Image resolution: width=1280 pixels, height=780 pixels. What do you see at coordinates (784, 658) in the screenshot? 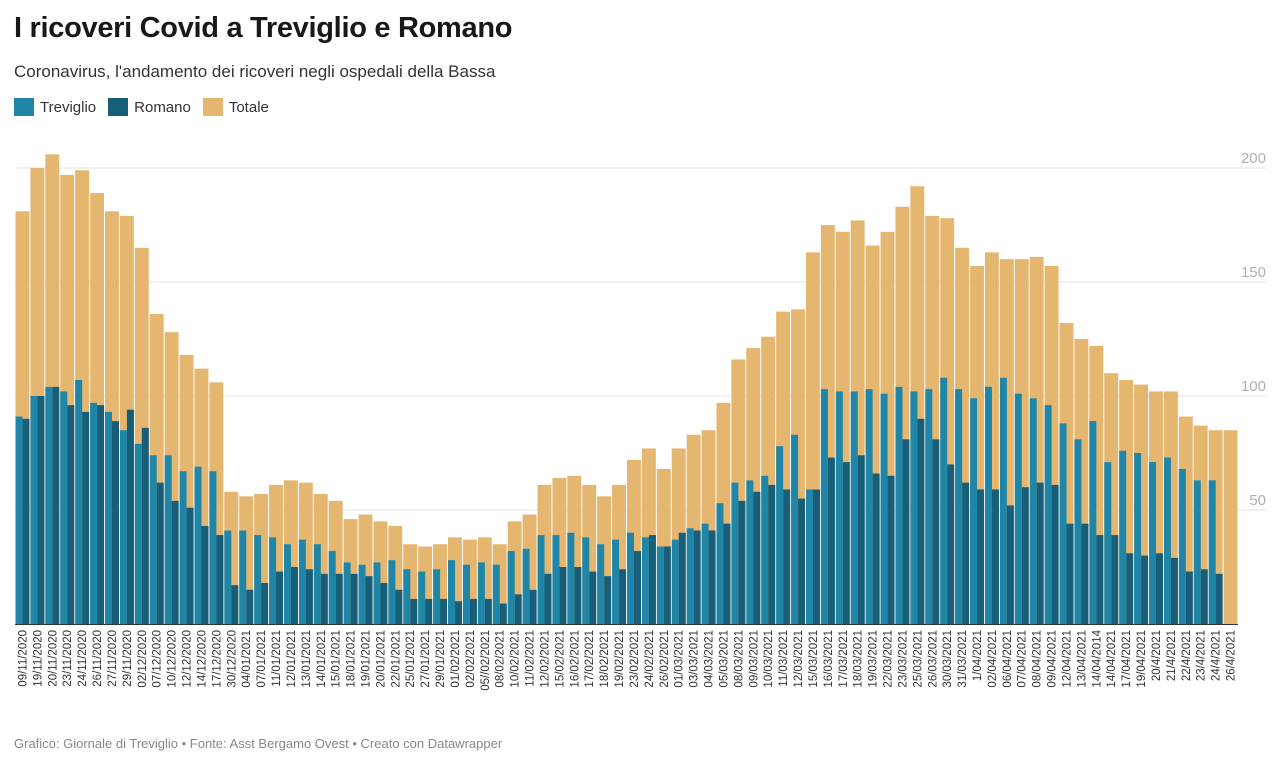
I see `x-tick-label-51: 11/03/2021` at bounding box center [784, 658].